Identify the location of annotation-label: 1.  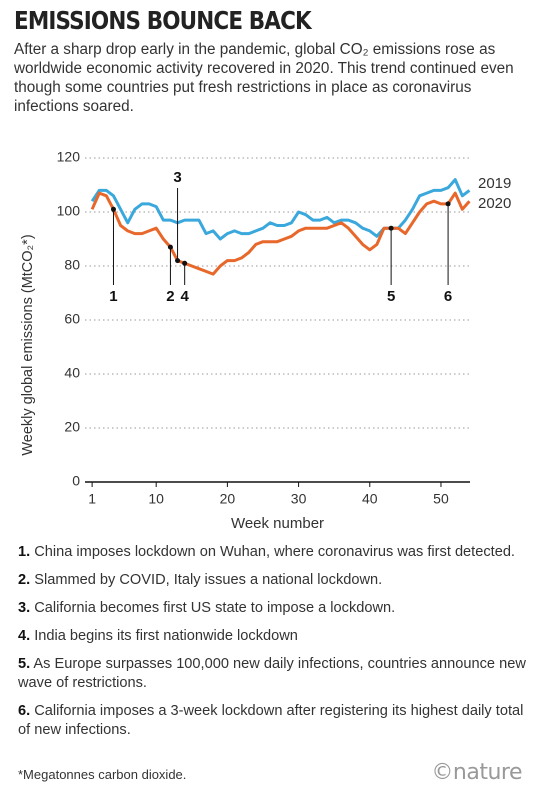
(113, 296).